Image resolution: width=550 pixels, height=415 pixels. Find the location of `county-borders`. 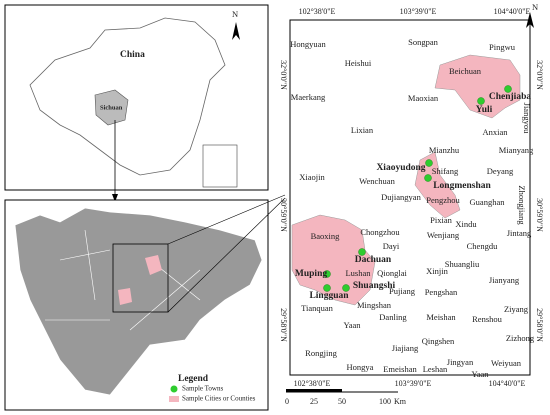

county-borders is located at coordinates (123, 280).